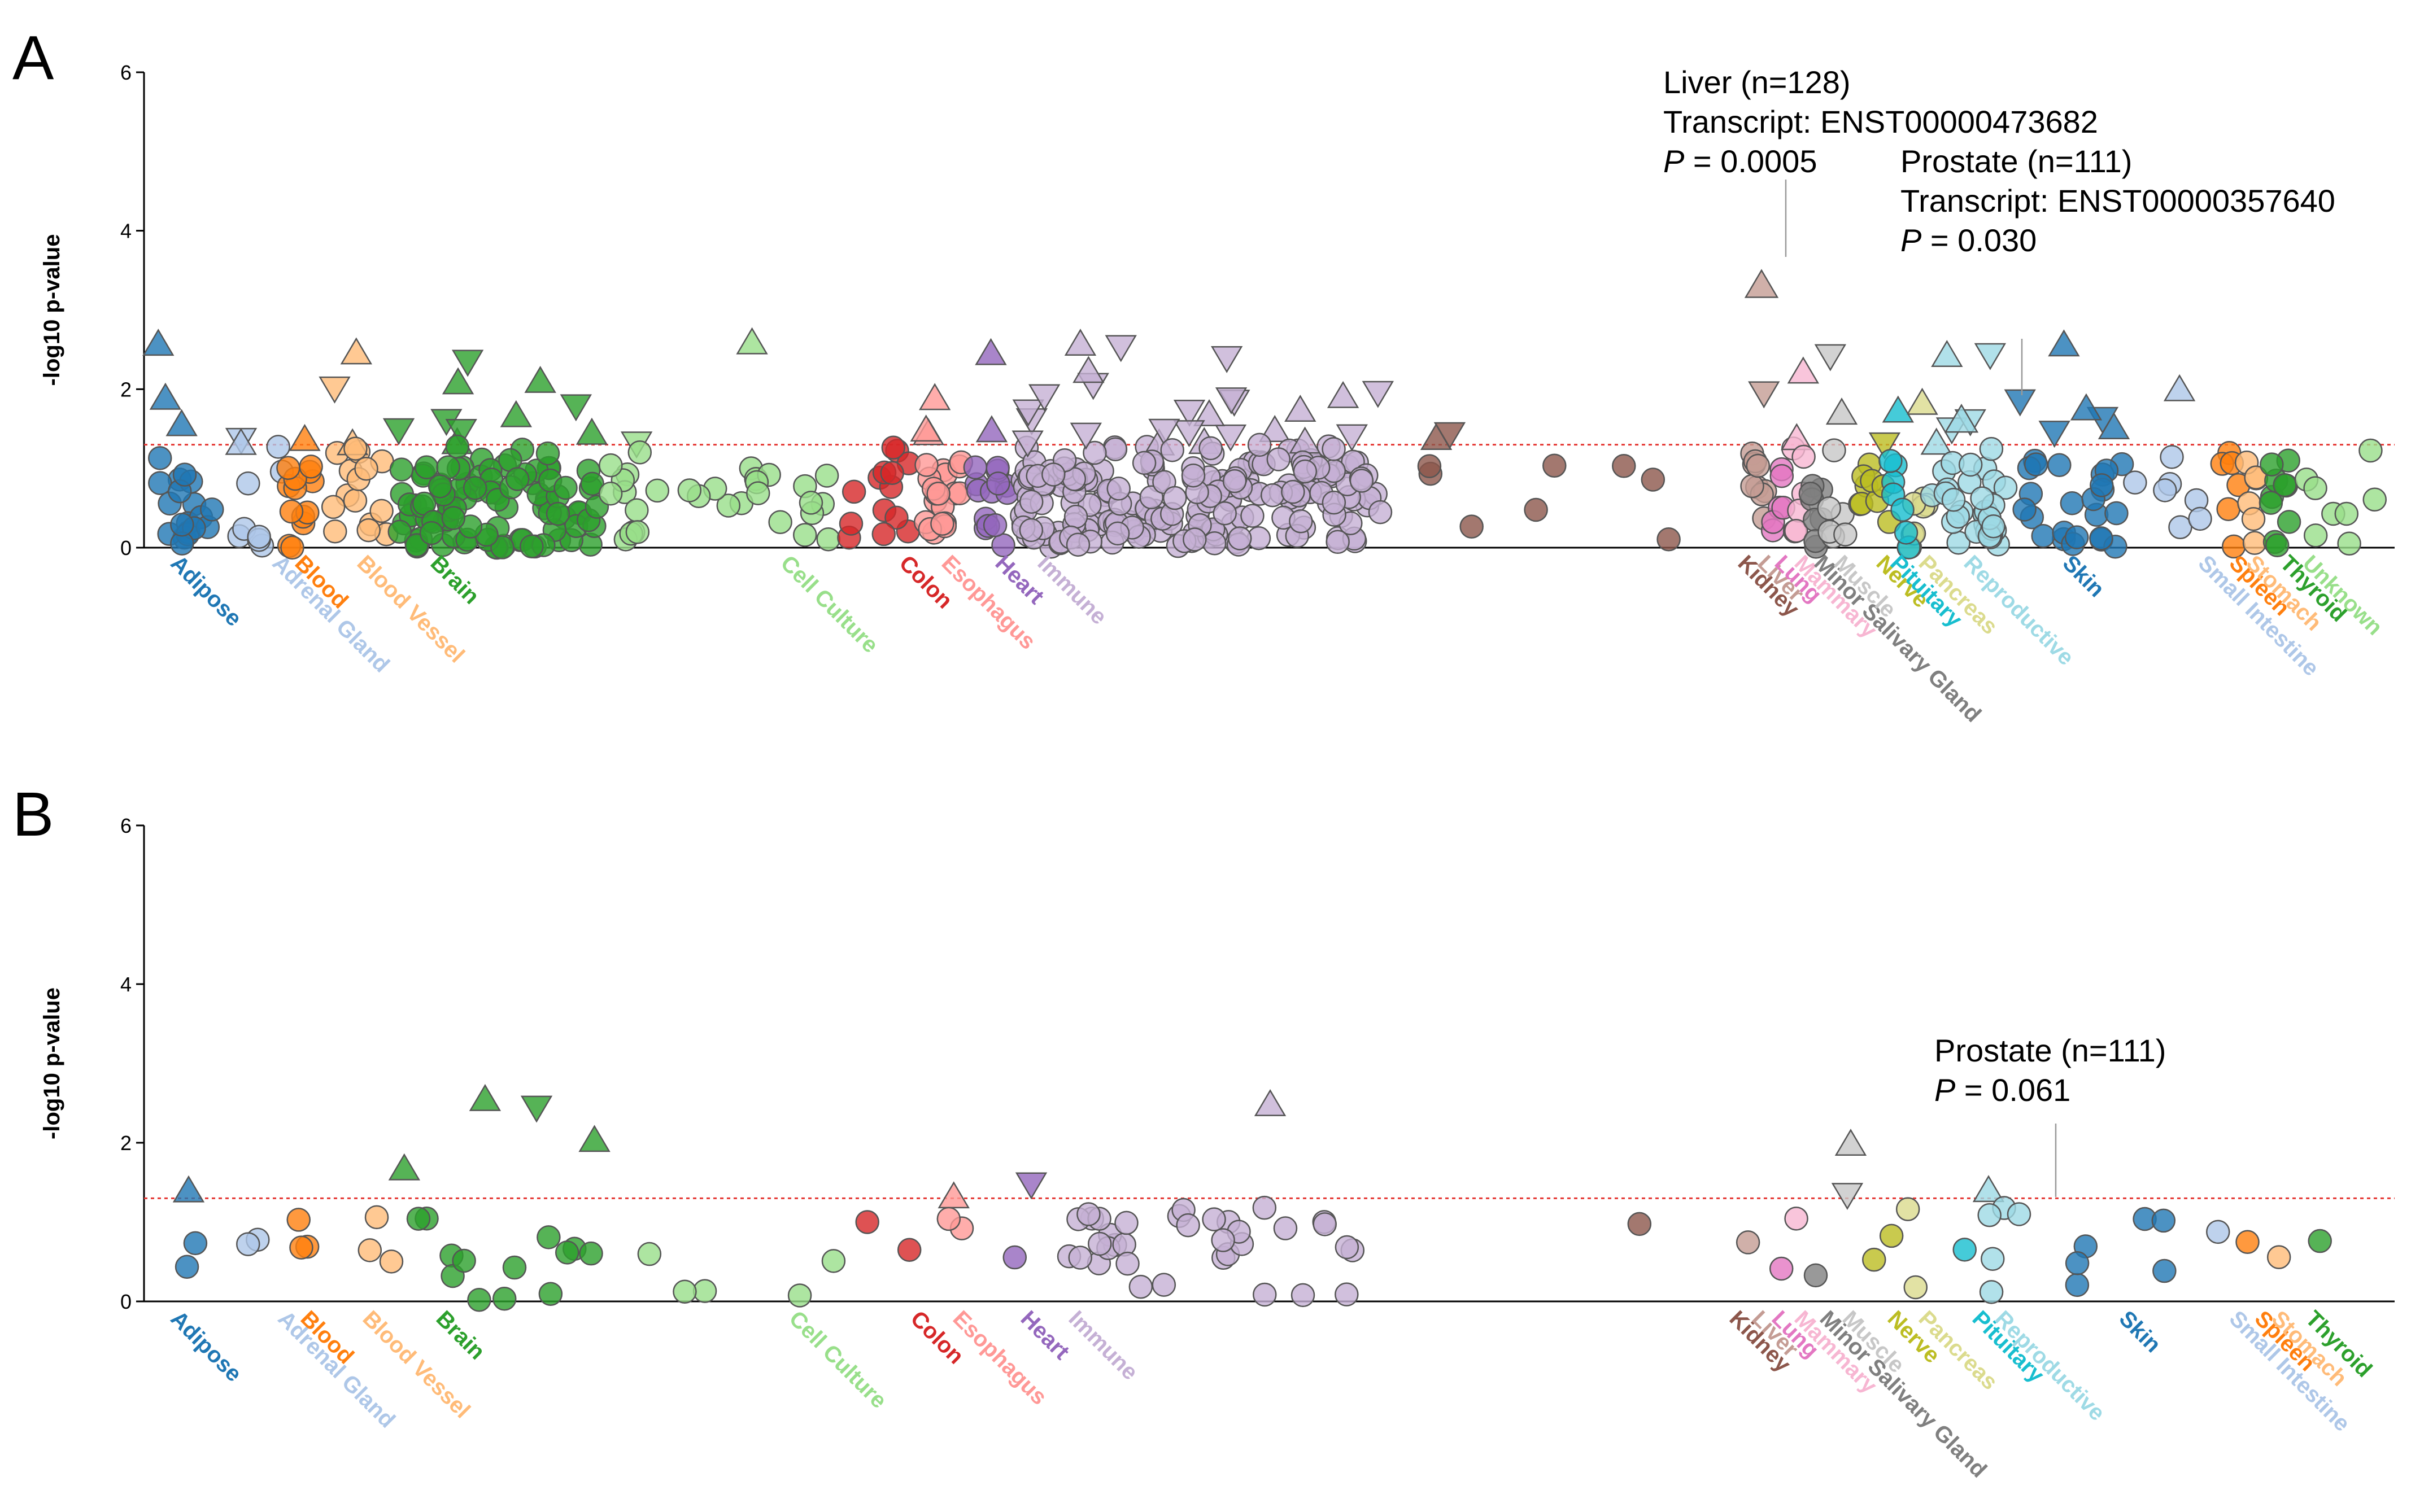 The width and height of the screenshot is (2411, 1512). I want to click on annotation-p-value: P = 0.061, so click(2002, 1090).